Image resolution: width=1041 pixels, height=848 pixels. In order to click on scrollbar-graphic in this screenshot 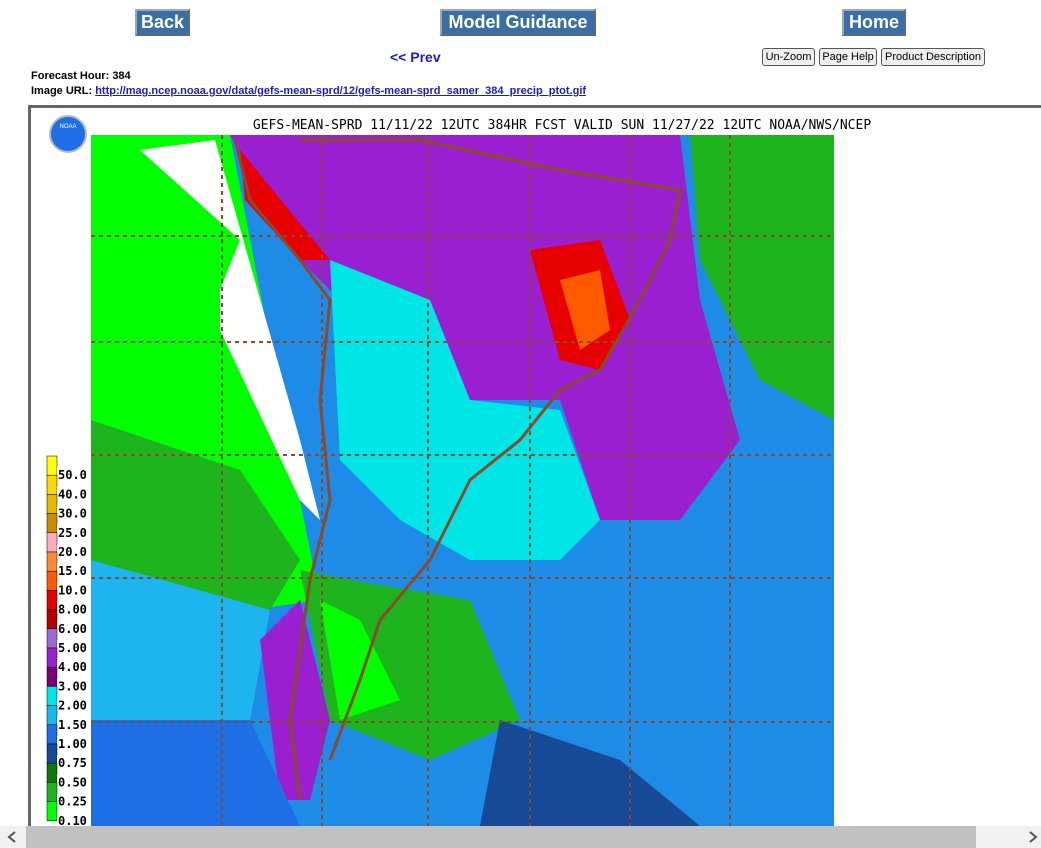, I will do `click(522, 837)`.